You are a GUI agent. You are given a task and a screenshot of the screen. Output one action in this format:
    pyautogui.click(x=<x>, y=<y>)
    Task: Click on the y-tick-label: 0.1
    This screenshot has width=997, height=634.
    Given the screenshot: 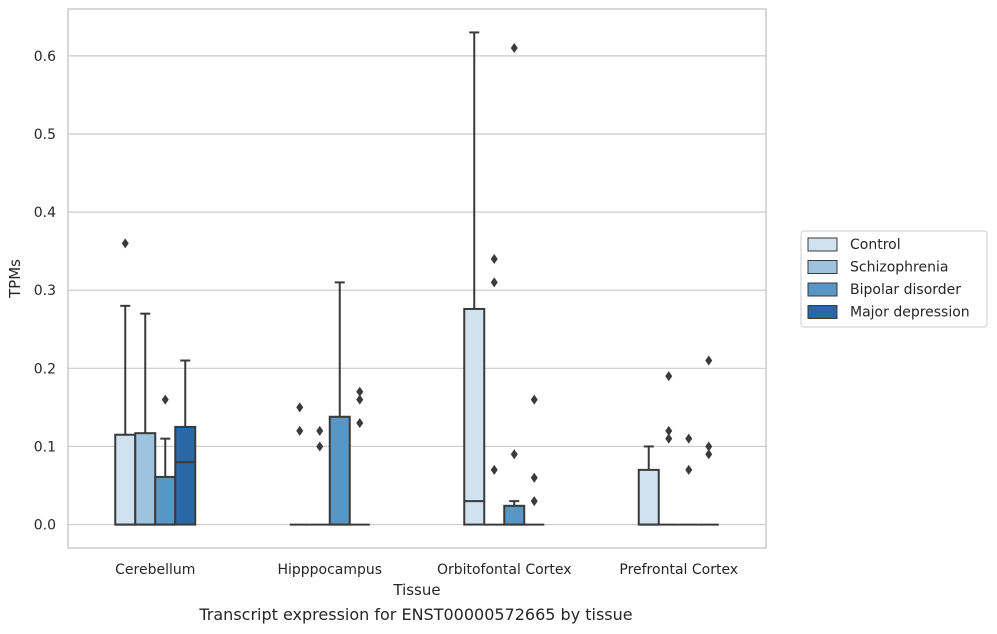 What is the action you would take?
    pyautogui.click(x=45, y=447)
    